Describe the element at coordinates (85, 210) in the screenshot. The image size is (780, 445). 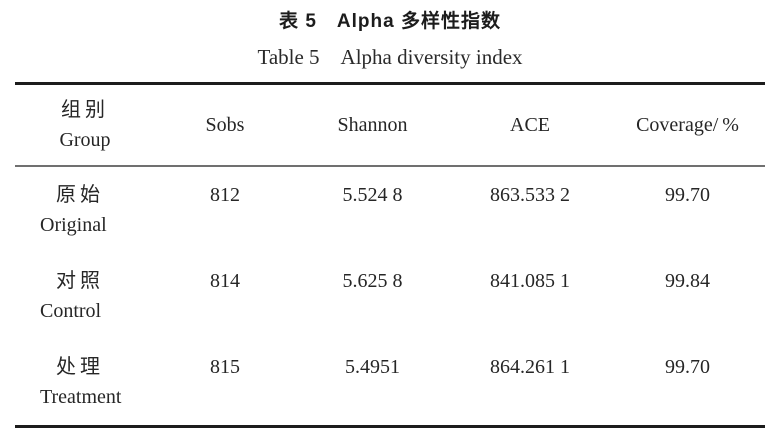
I see `row-group-cell: 原始 Original` at that location.